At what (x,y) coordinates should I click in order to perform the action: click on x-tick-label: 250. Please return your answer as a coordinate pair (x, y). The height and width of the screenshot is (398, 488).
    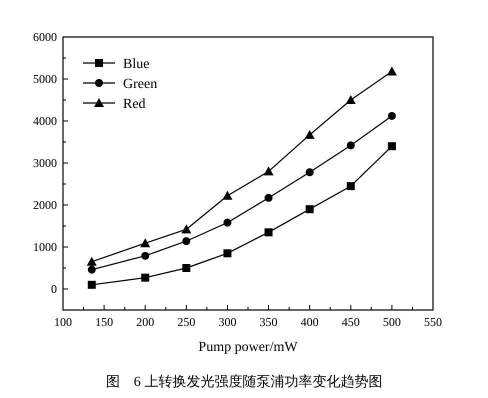
    Looking at the image, I should click on (186, 322).